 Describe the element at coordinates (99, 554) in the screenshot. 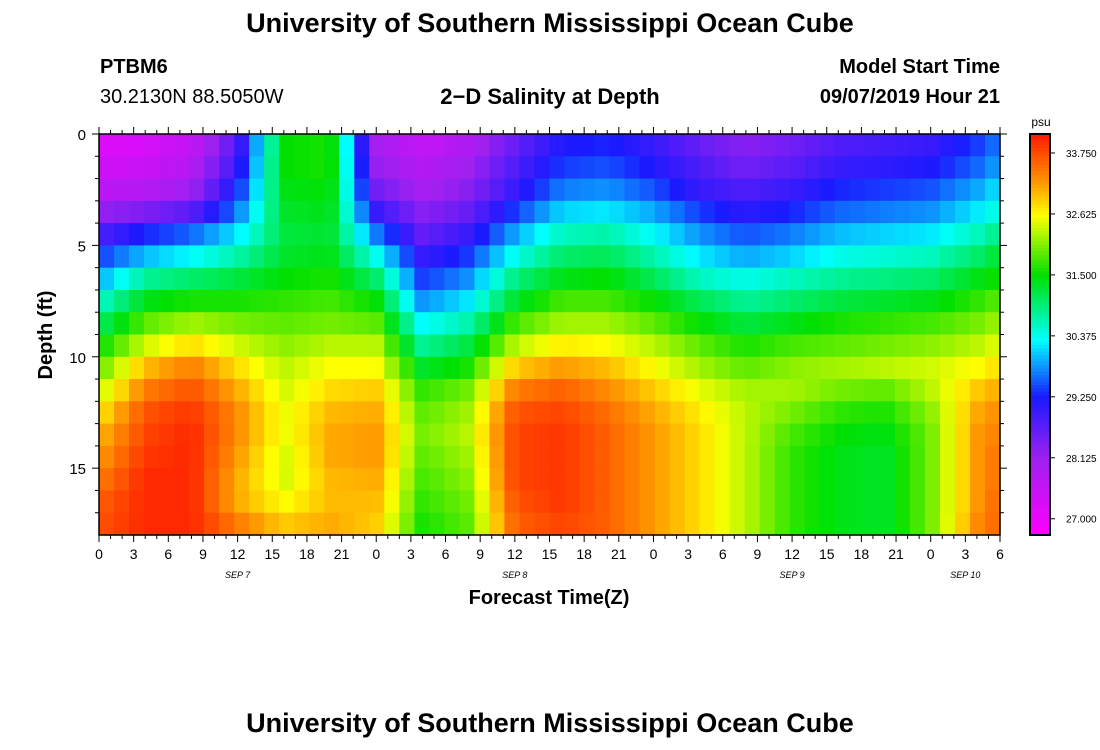

I see `x-tick-label: 0` at that location.